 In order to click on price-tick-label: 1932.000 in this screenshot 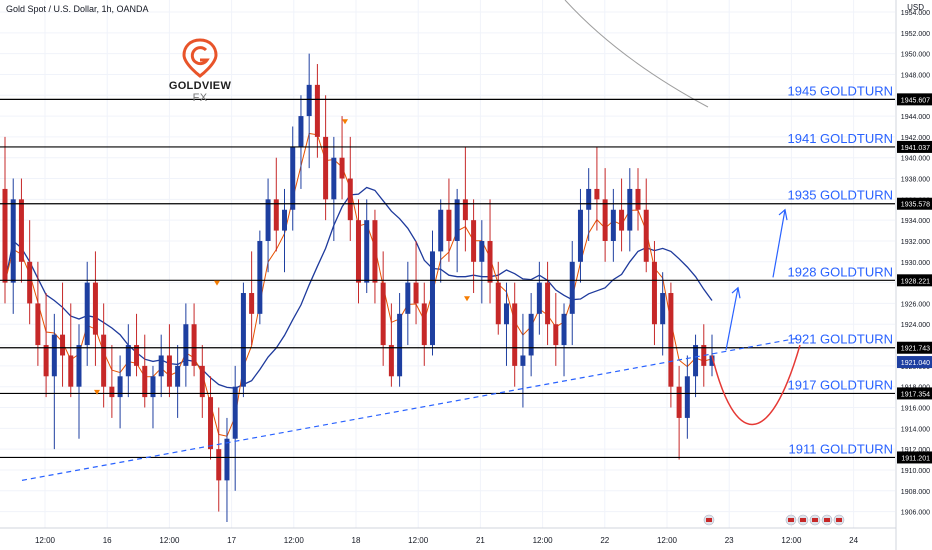, I will do `click(915, 242)`.